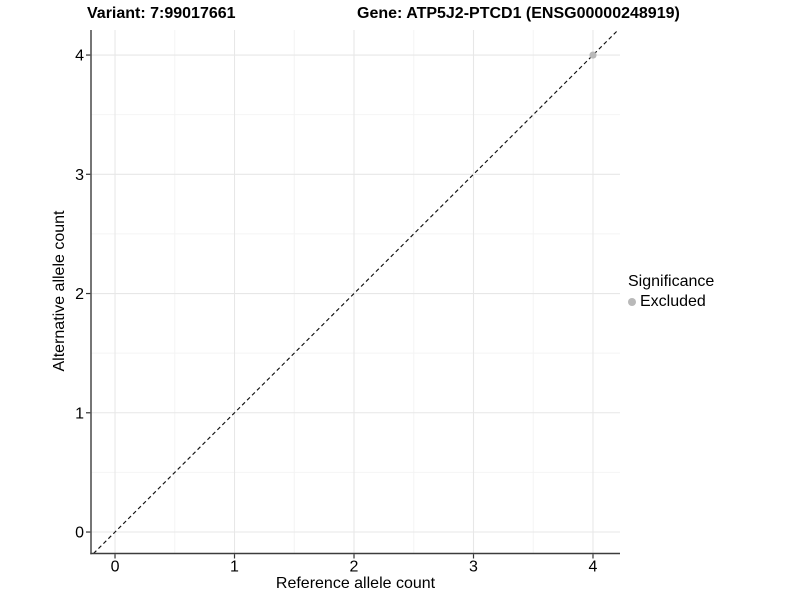 Image resolution: width=800 pixels, height=600 pixels. What do you see at coordinates (518, 13) in the screenshot?
I see `plot-title-gene: Gene: ATP5J2-PTCD1 (ENSG00000248919)` at bounding box center [518, 13].